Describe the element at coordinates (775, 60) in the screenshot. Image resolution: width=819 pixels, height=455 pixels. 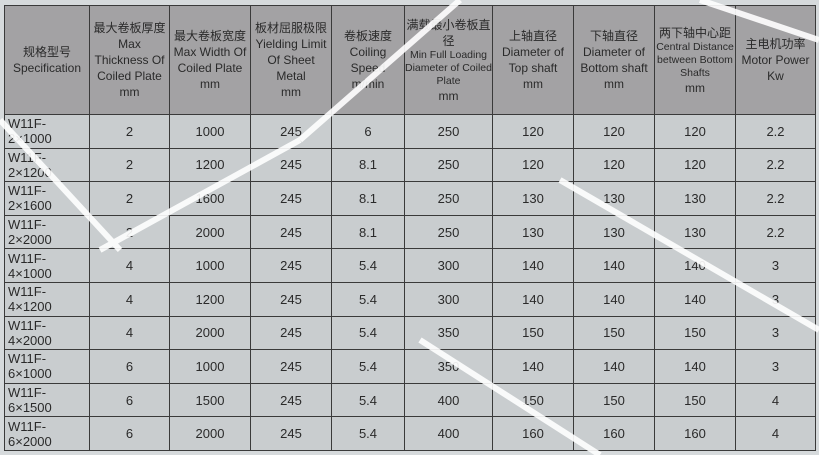
I see `header-en: Motor Power` at that location.